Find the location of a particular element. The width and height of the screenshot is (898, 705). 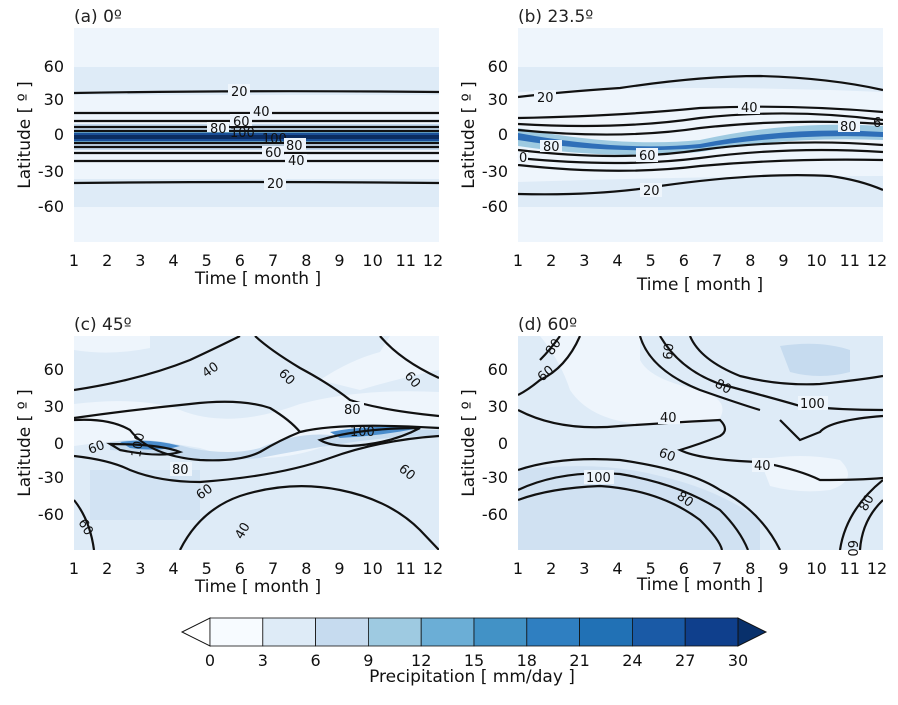

x-tick: 1 is located at coordinates (518, 260).